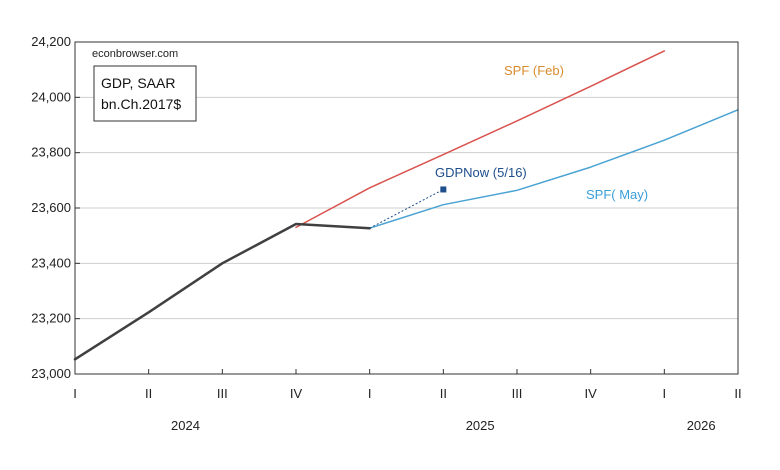 The width and height of the screenshot is (780, 470). Describe the element at coordinates (701, 425) in the screenshot. I see `year-label: 2026` at that location.